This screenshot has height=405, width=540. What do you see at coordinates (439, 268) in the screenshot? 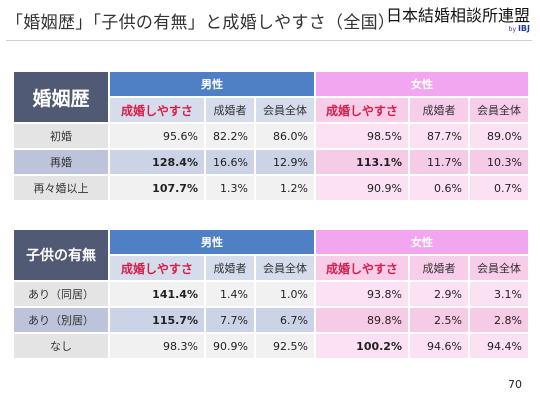
I see `table2-col-female-married: 成婚者` at bounding box center [439, 268].